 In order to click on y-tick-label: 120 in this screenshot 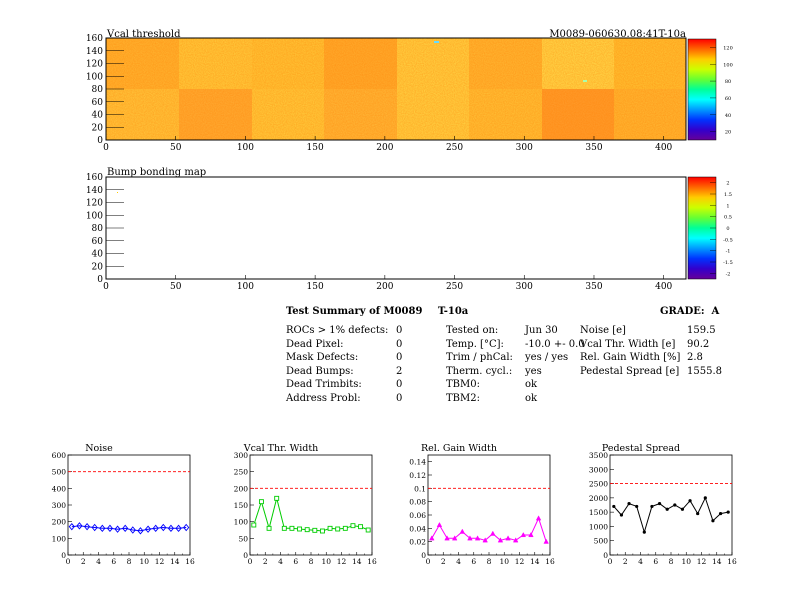, I will do `click(94, 65)`.